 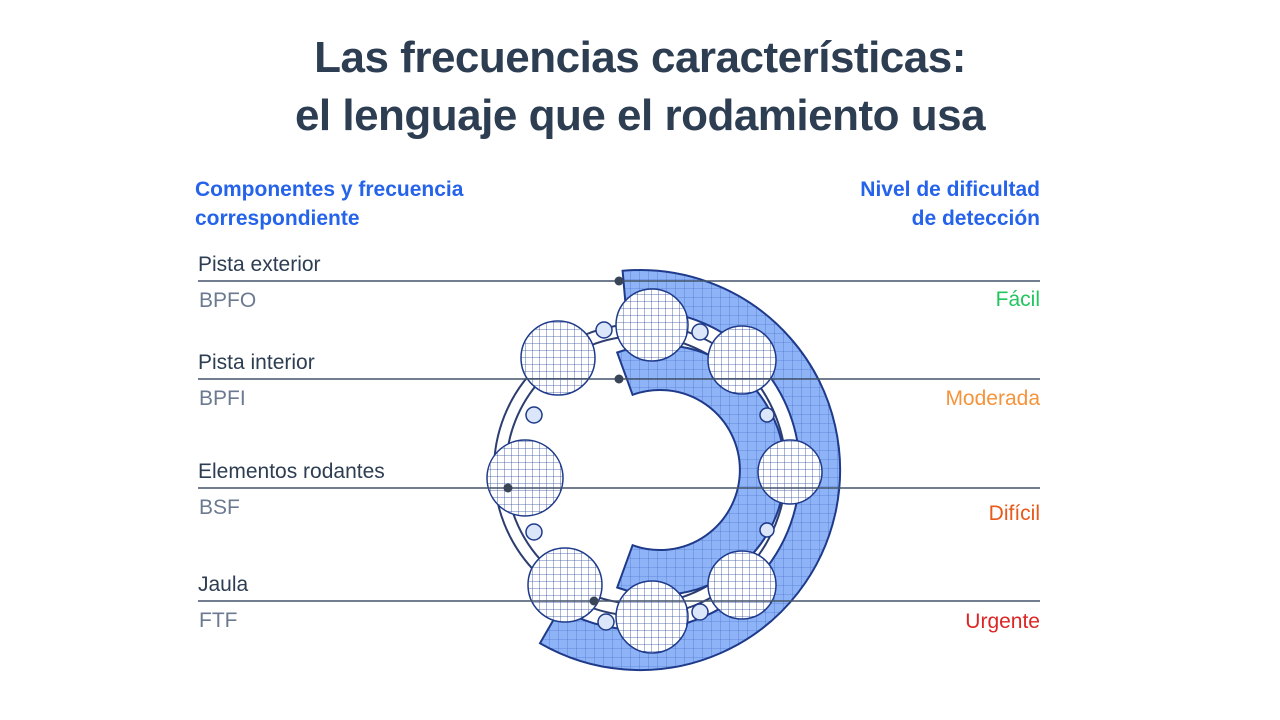 I want to click on difficulty-label: Difícil, so click(x=1014, y=513).